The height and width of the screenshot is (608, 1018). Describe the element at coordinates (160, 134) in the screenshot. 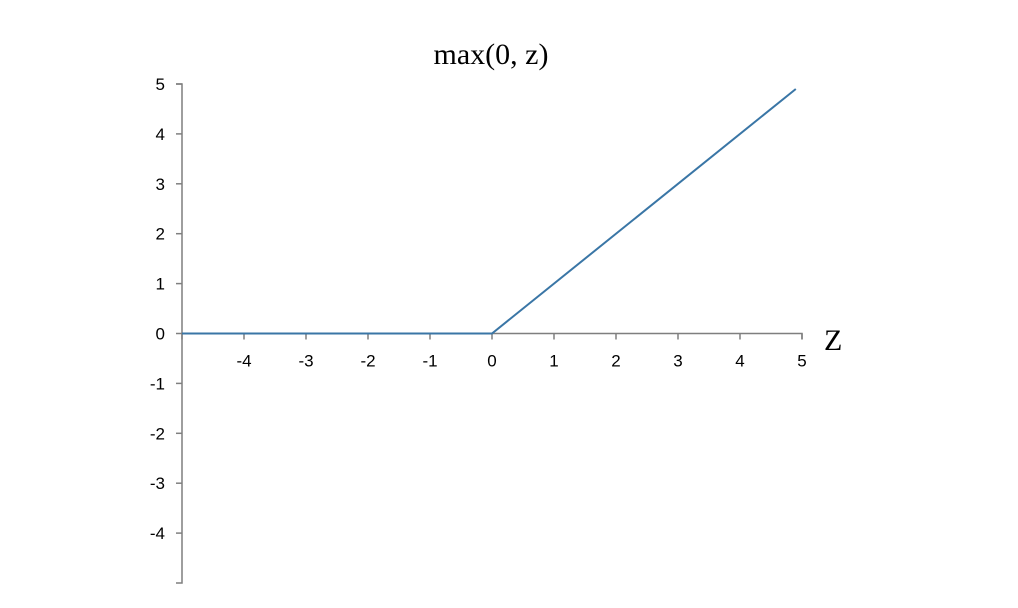

I see `y-tick-label: 4` at that location.